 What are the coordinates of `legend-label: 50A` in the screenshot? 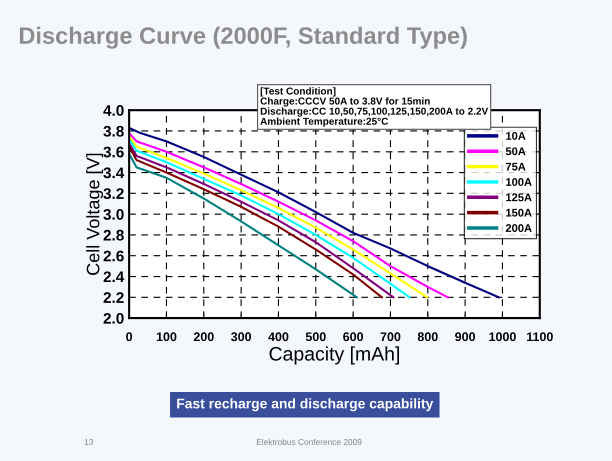 It's located at (516, 151).